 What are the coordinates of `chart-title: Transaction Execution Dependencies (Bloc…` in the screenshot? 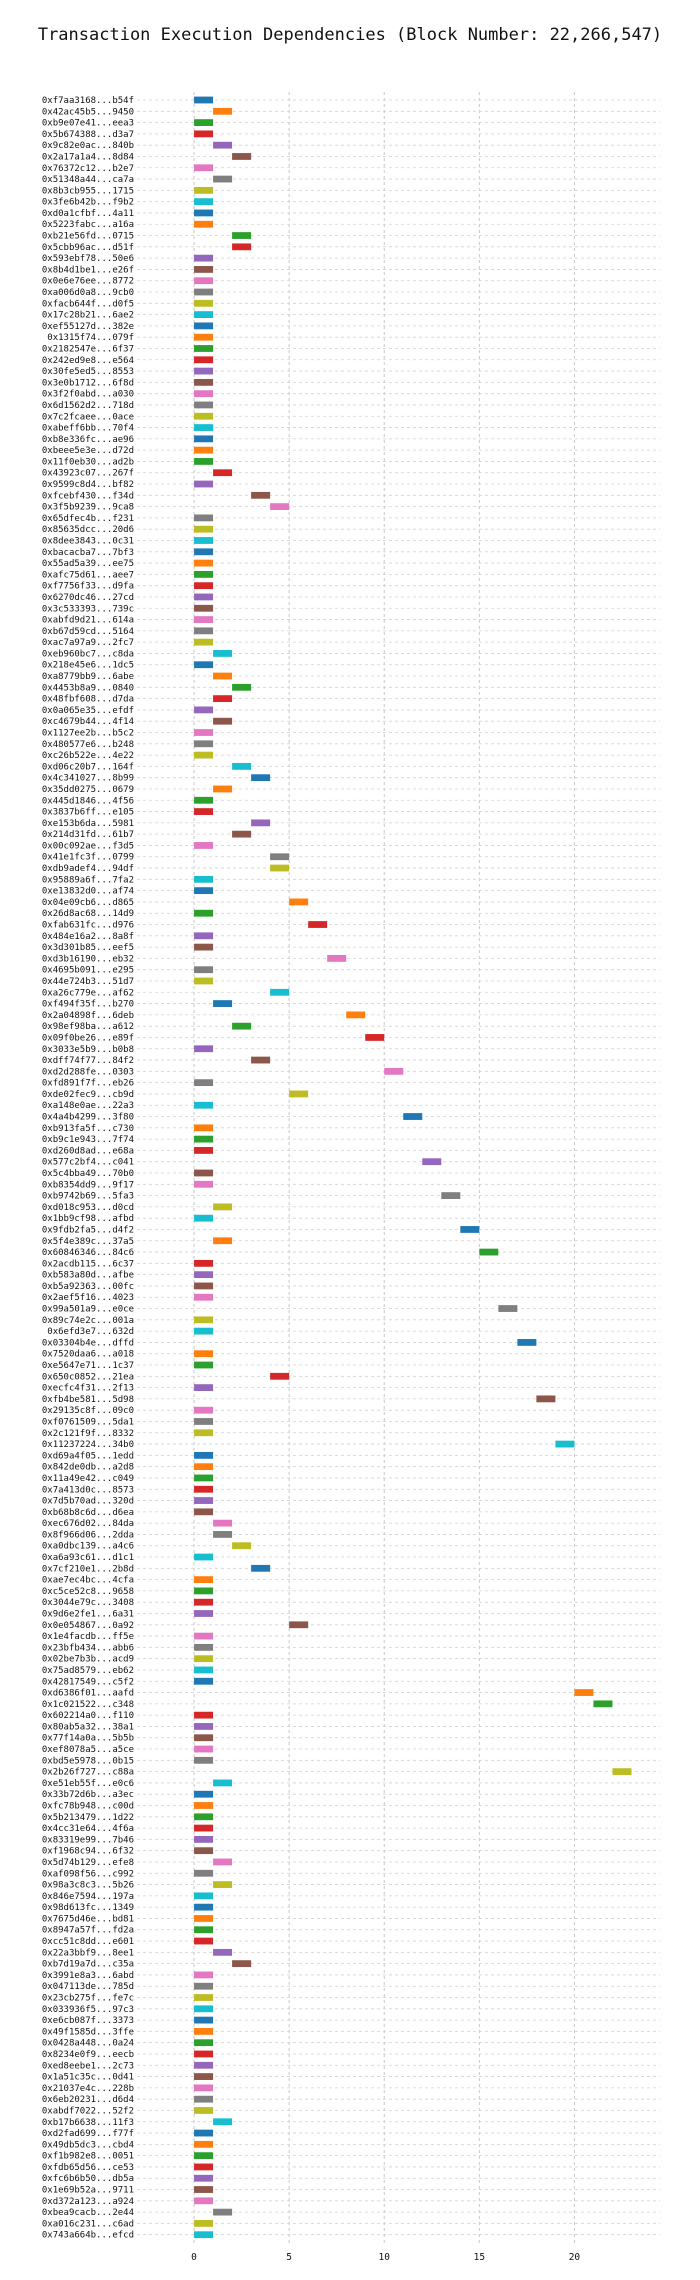 It's located at (350, 35).